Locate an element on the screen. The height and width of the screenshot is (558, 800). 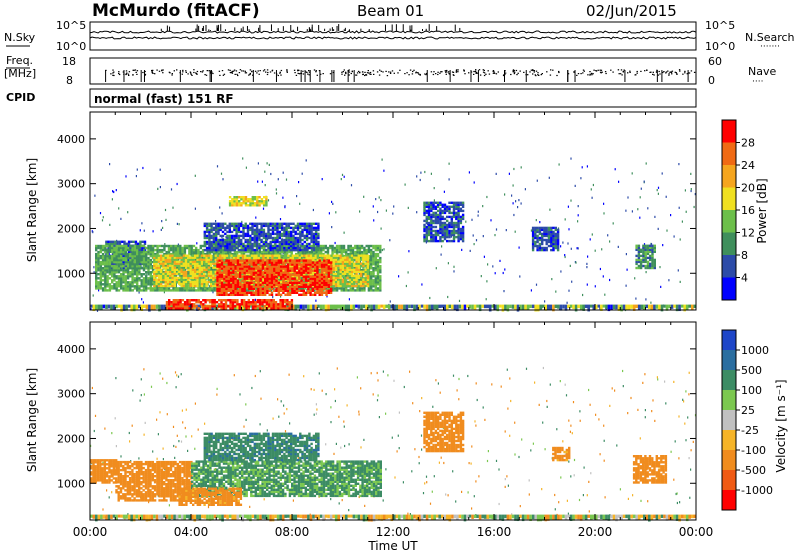
noise-search-dots: ······· is located at coordinates (770, 47).